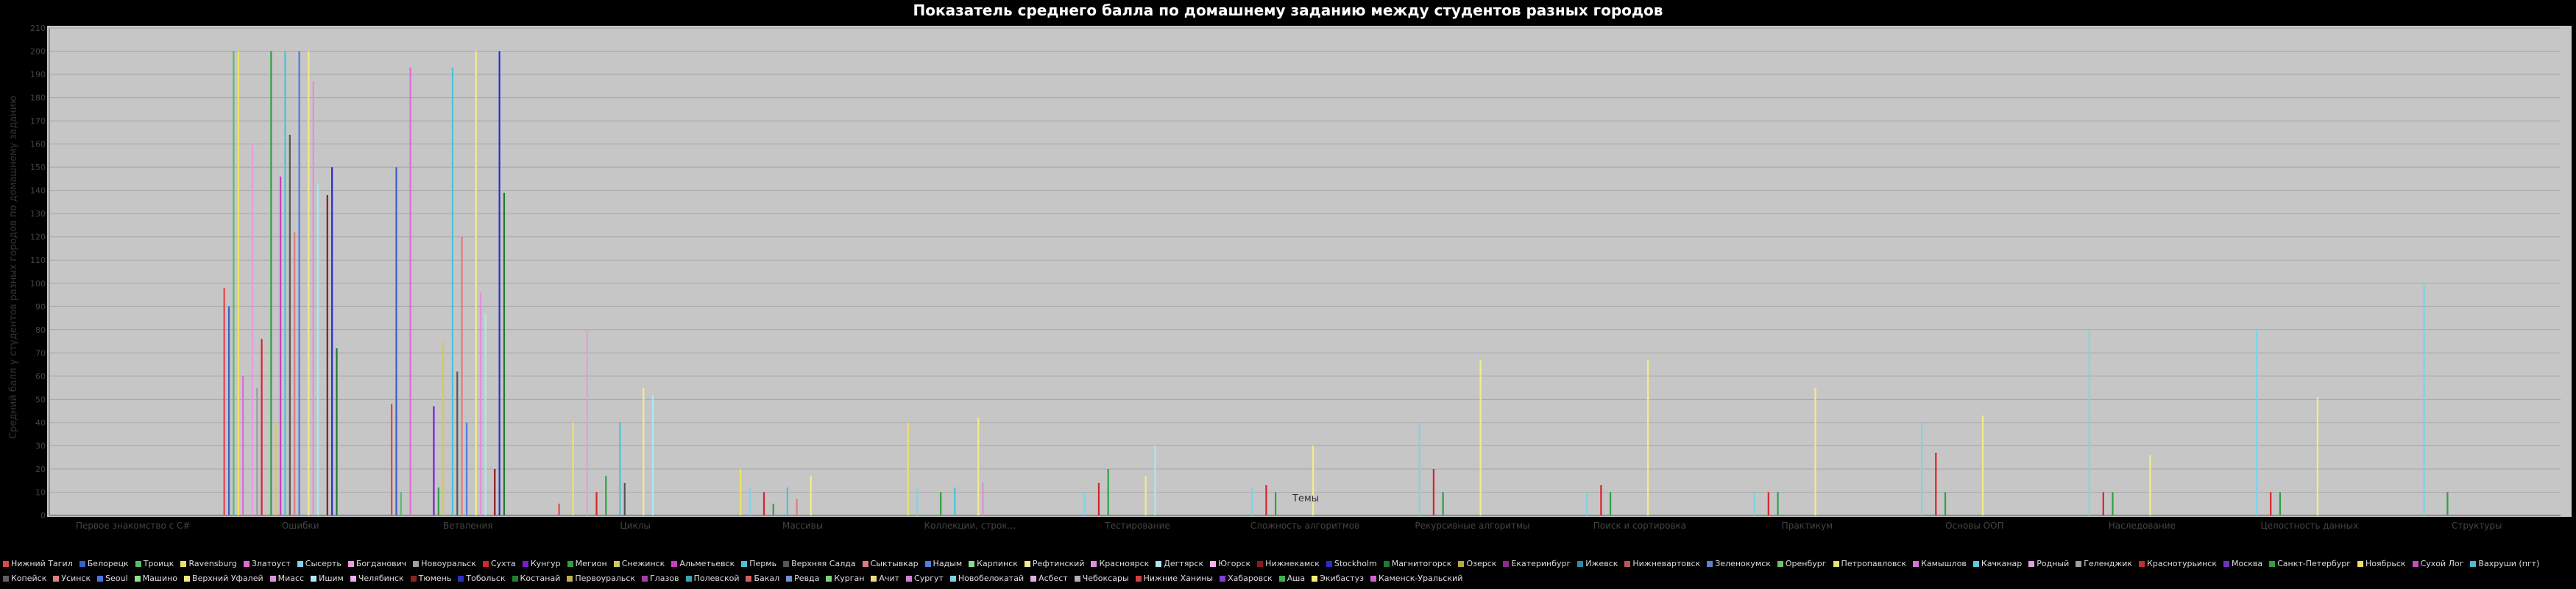 This screenshot has width=2576, height=589. What do you see at coordinates (40, 423) in the screenshot?
I see `y-tick-label: 40` at bounding box center [40, 423].